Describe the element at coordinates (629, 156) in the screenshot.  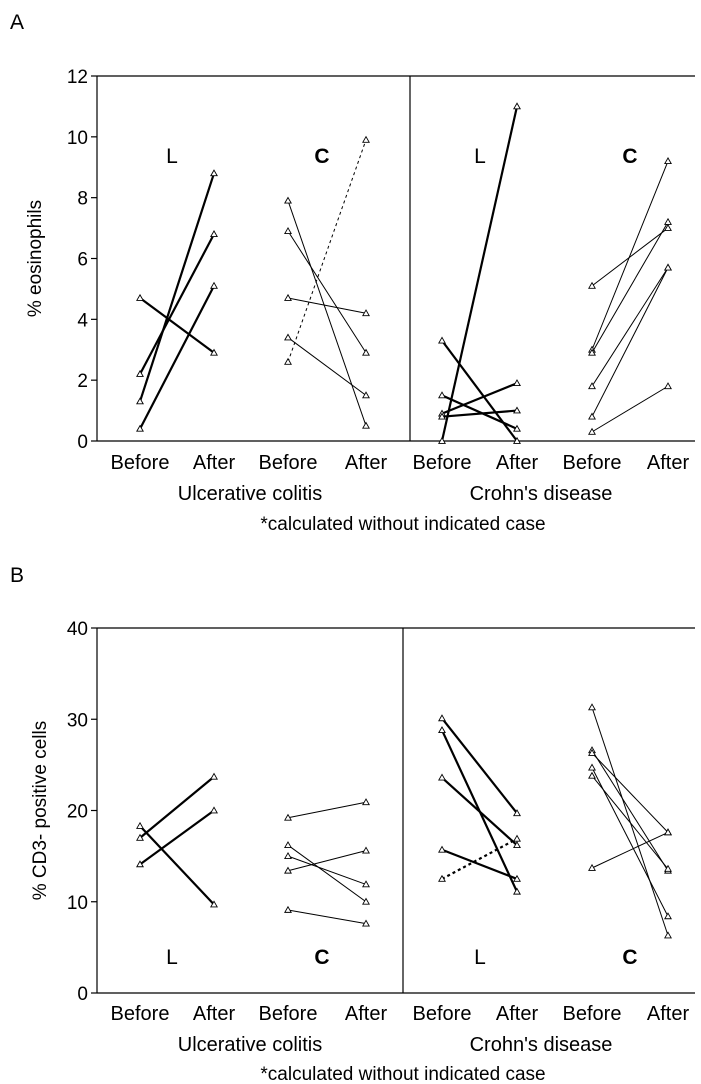
I see `subset-label-3: C` at that location.